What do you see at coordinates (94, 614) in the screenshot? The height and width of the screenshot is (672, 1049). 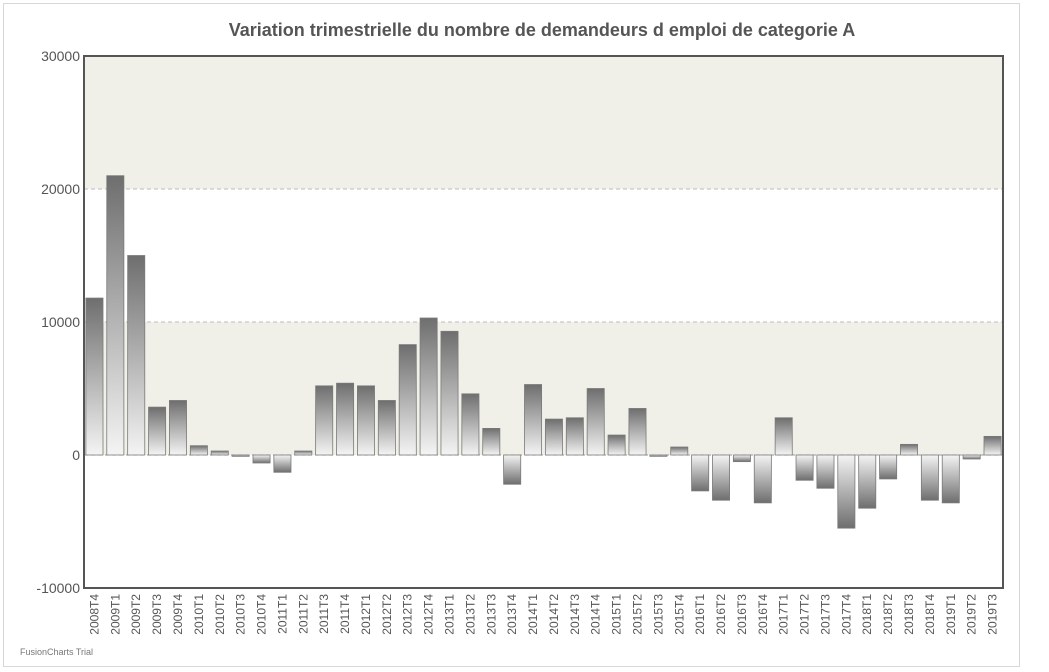 I see `x-tick-label: 2008T4` at bounding box center [94, 614].